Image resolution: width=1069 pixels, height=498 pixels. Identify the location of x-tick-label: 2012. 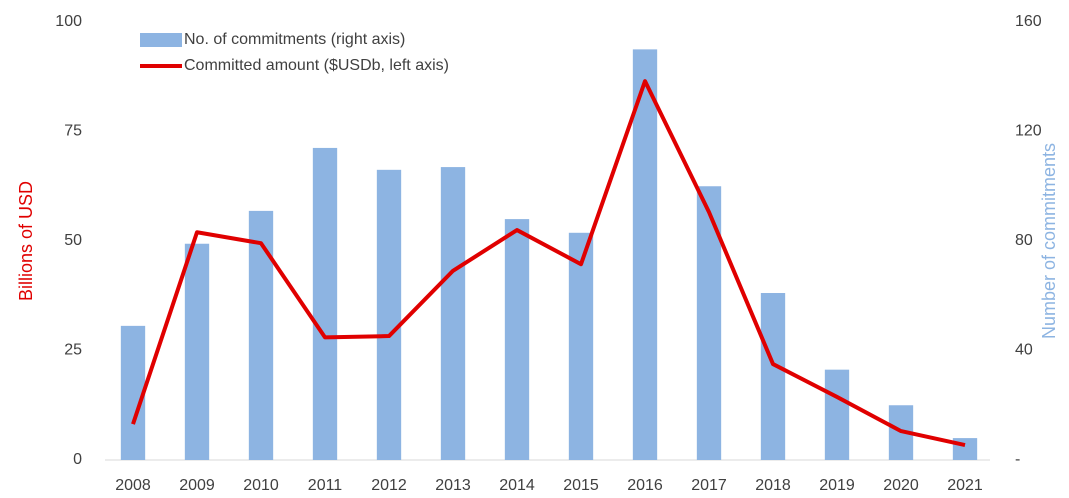
(389, 485).